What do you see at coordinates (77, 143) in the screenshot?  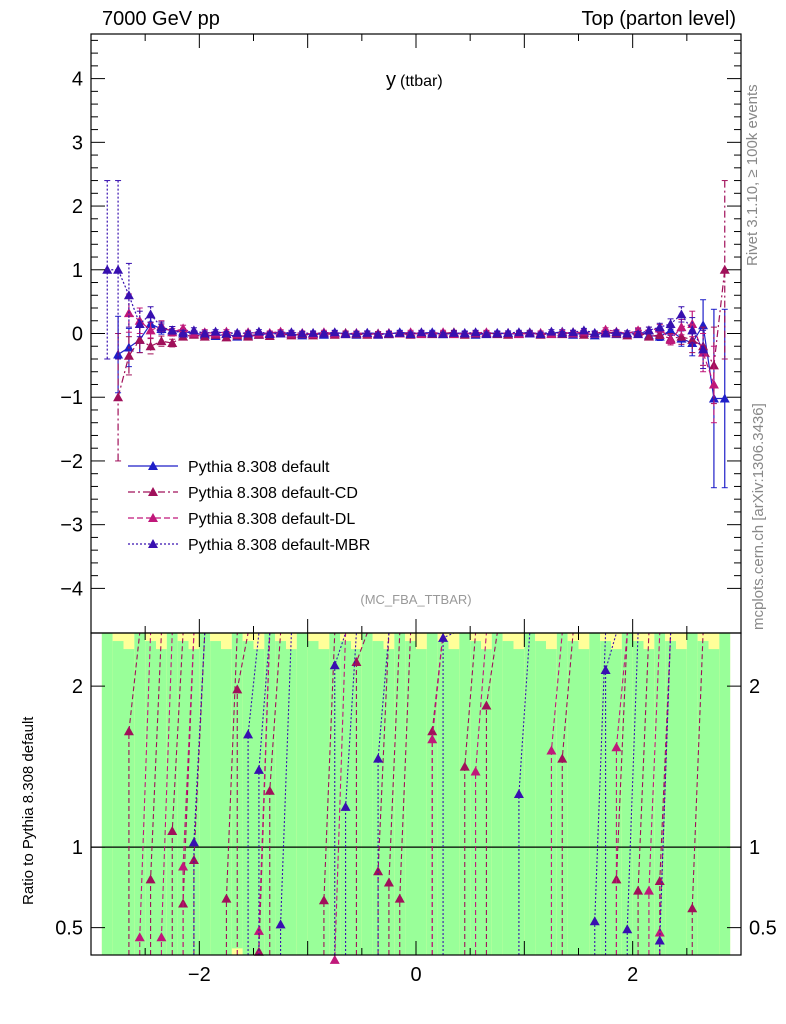 I see `main-ytick-label: 3` at bounding box center [77, 143].